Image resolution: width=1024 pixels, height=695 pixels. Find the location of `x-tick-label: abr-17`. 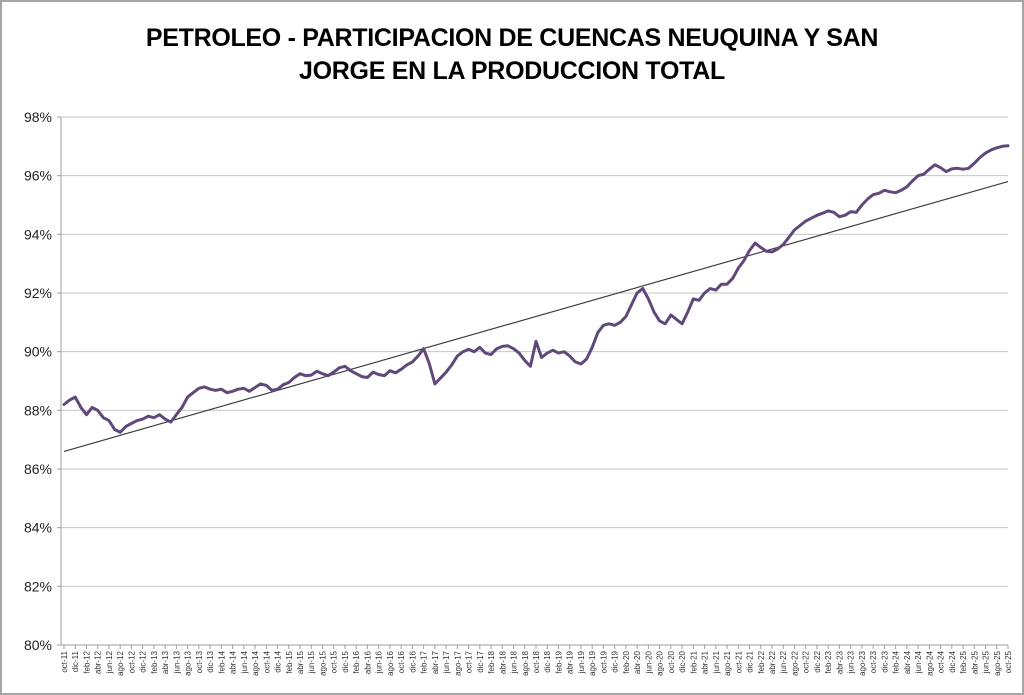

x-tick-label: abr-17 is located at coordinates (435, 662).